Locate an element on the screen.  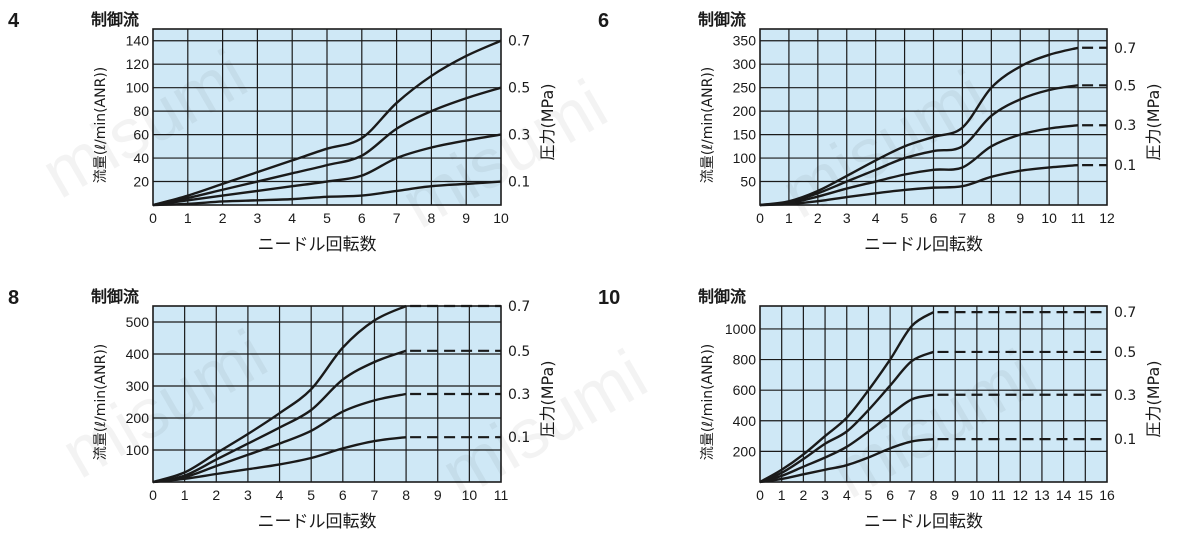
y-tick-label: 80 is located at coordinates (141, 111).